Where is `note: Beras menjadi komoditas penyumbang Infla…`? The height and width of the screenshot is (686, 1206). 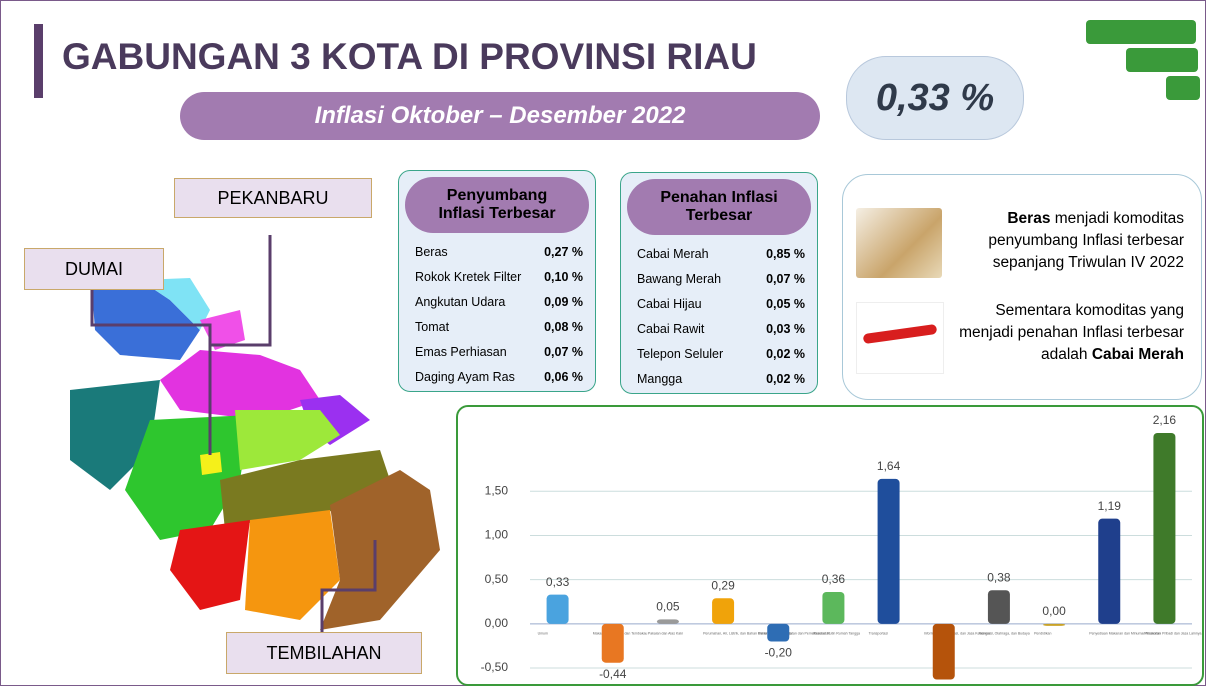 note: Beras menjadi komoditas penyumbang Infla… is located at coordinates (1069, 241).